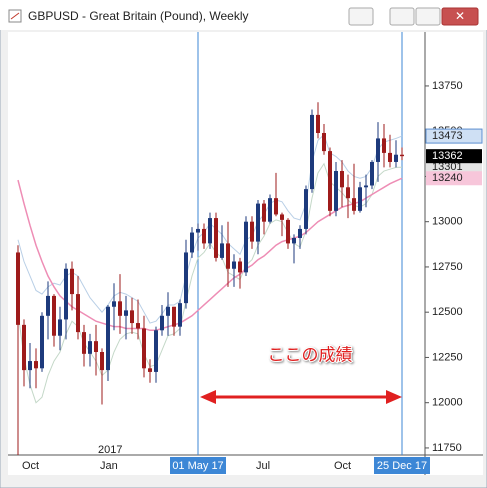  I want to click on price-box-label: 13473, so click(447, 136).